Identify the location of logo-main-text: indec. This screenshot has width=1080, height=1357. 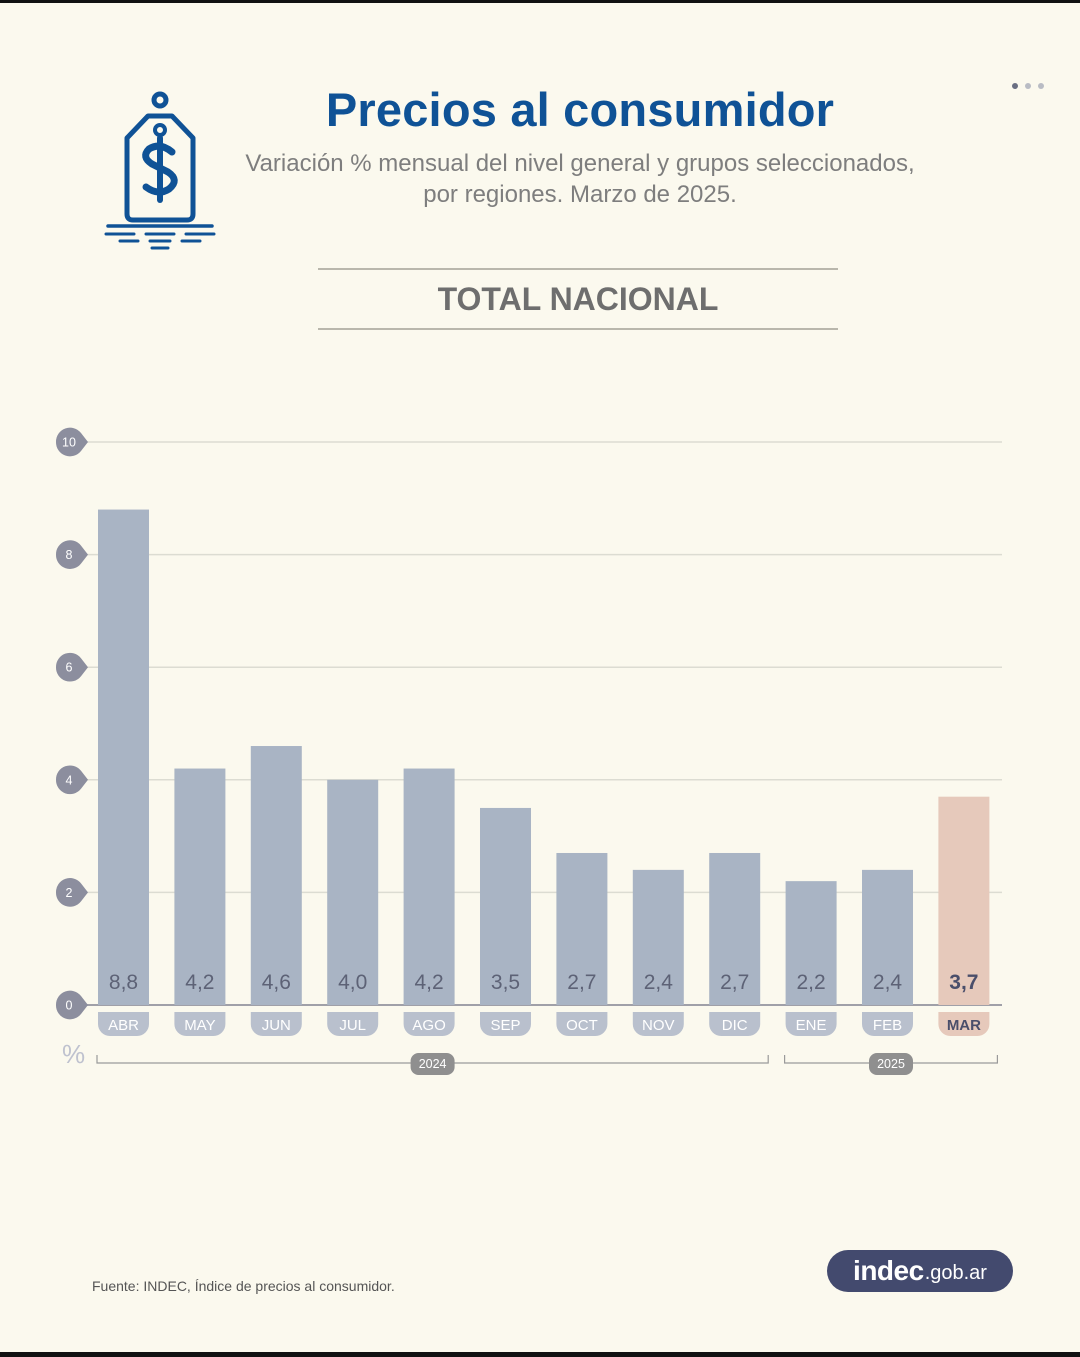
(888, 1270).